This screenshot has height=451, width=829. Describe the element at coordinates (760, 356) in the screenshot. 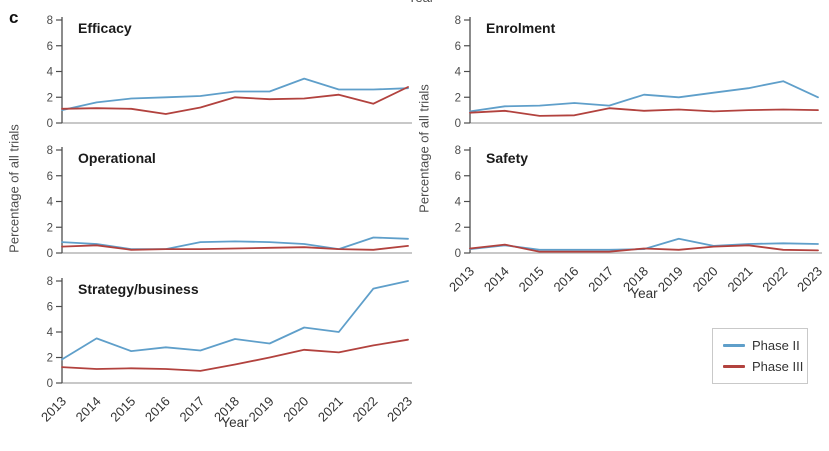

I see `legend: Phase II Phase III` at that location.